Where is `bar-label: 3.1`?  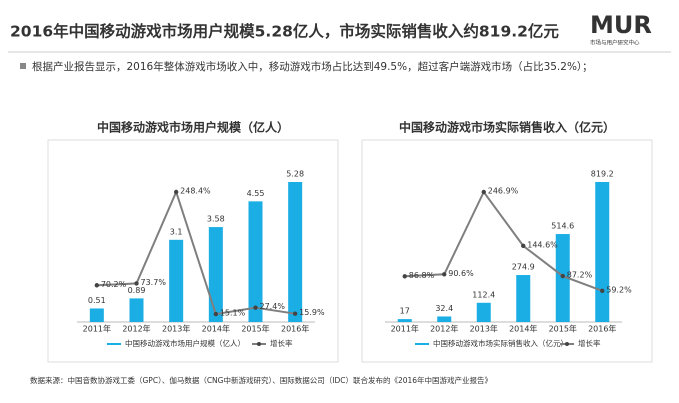 bar-label: 3.1 is located at coordinates (176, 231).